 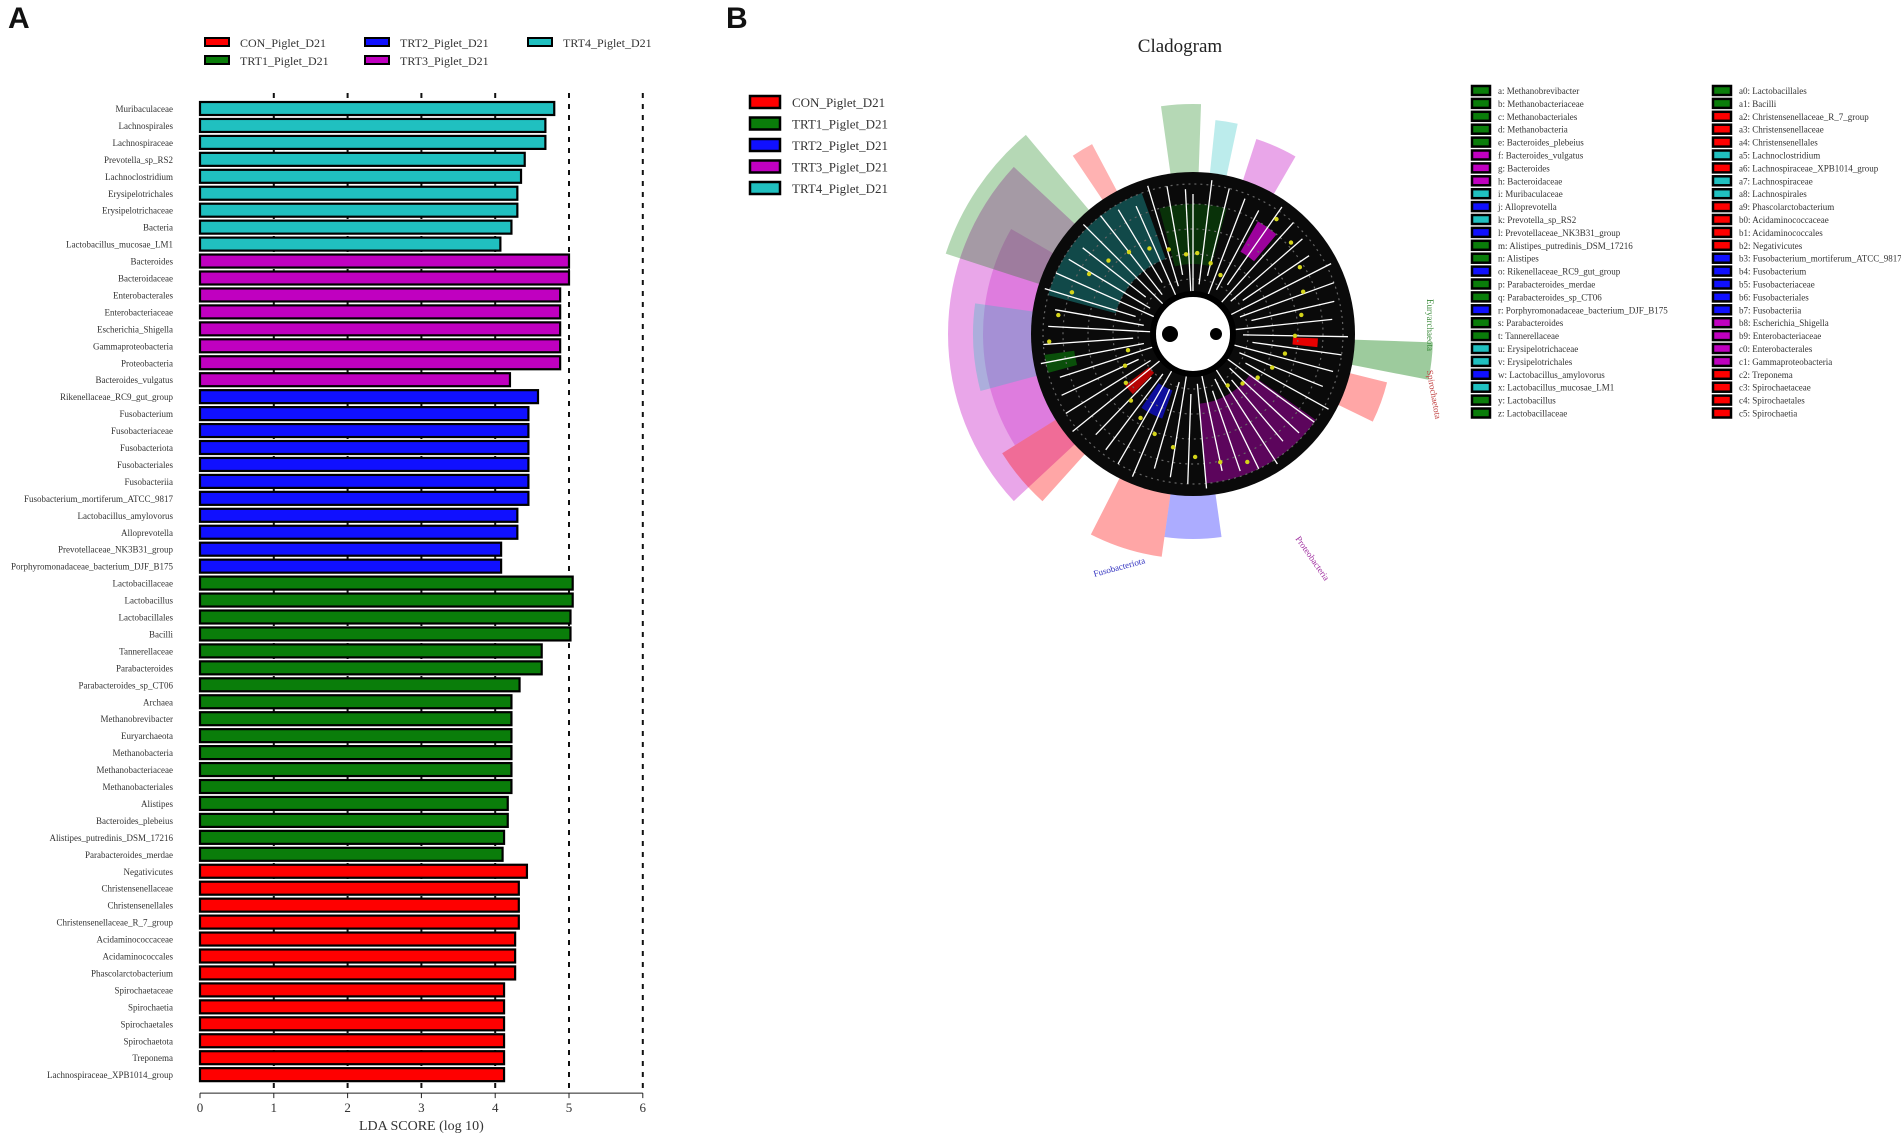 I want to click on key-taxon-name: Fusobacterium, so click(x=1780, y=272).